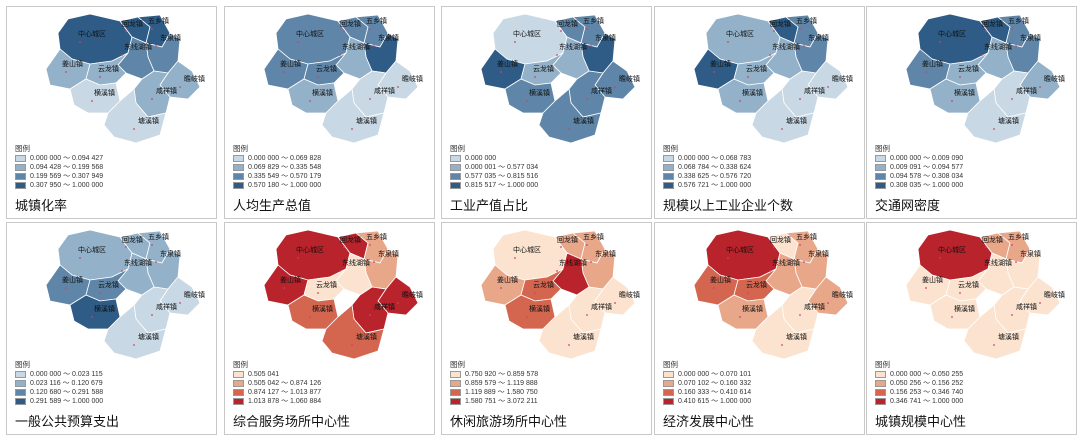 The width and height of the screenshot is (1080, 437). What do you see at coordinates (285, 185) in the screenshot?
I see `legend-label: 0.570 180 ～ 1.000 000` at bounding box center [285, 185].